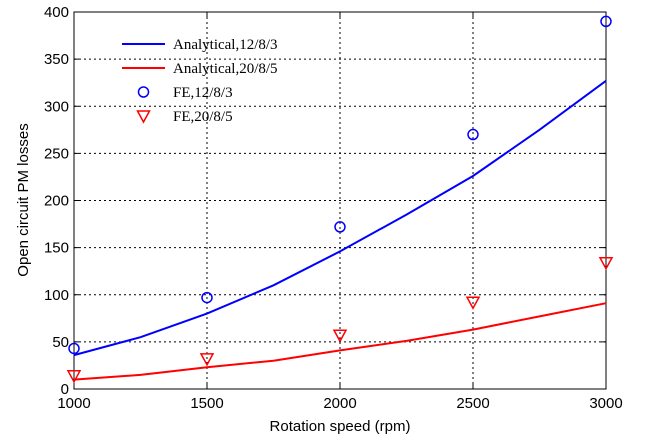  What do you see at coordinates (206, 403) in the screenshot?
I see `x-tick-label: 1500` at bounding box center [206, 403].